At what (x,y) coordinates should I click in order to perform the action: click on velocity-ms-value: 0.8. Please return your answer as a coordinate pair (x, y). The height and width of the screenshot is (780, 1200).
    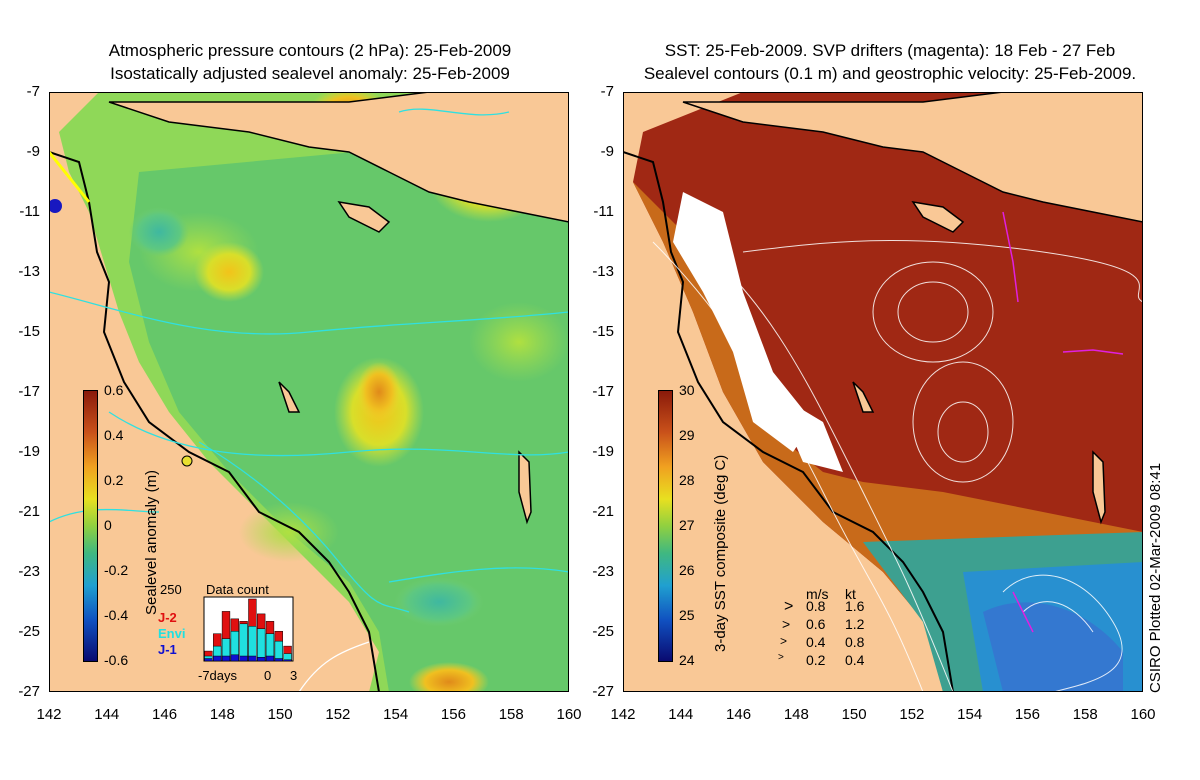
    Looking at the image, I should click on (816, 606).